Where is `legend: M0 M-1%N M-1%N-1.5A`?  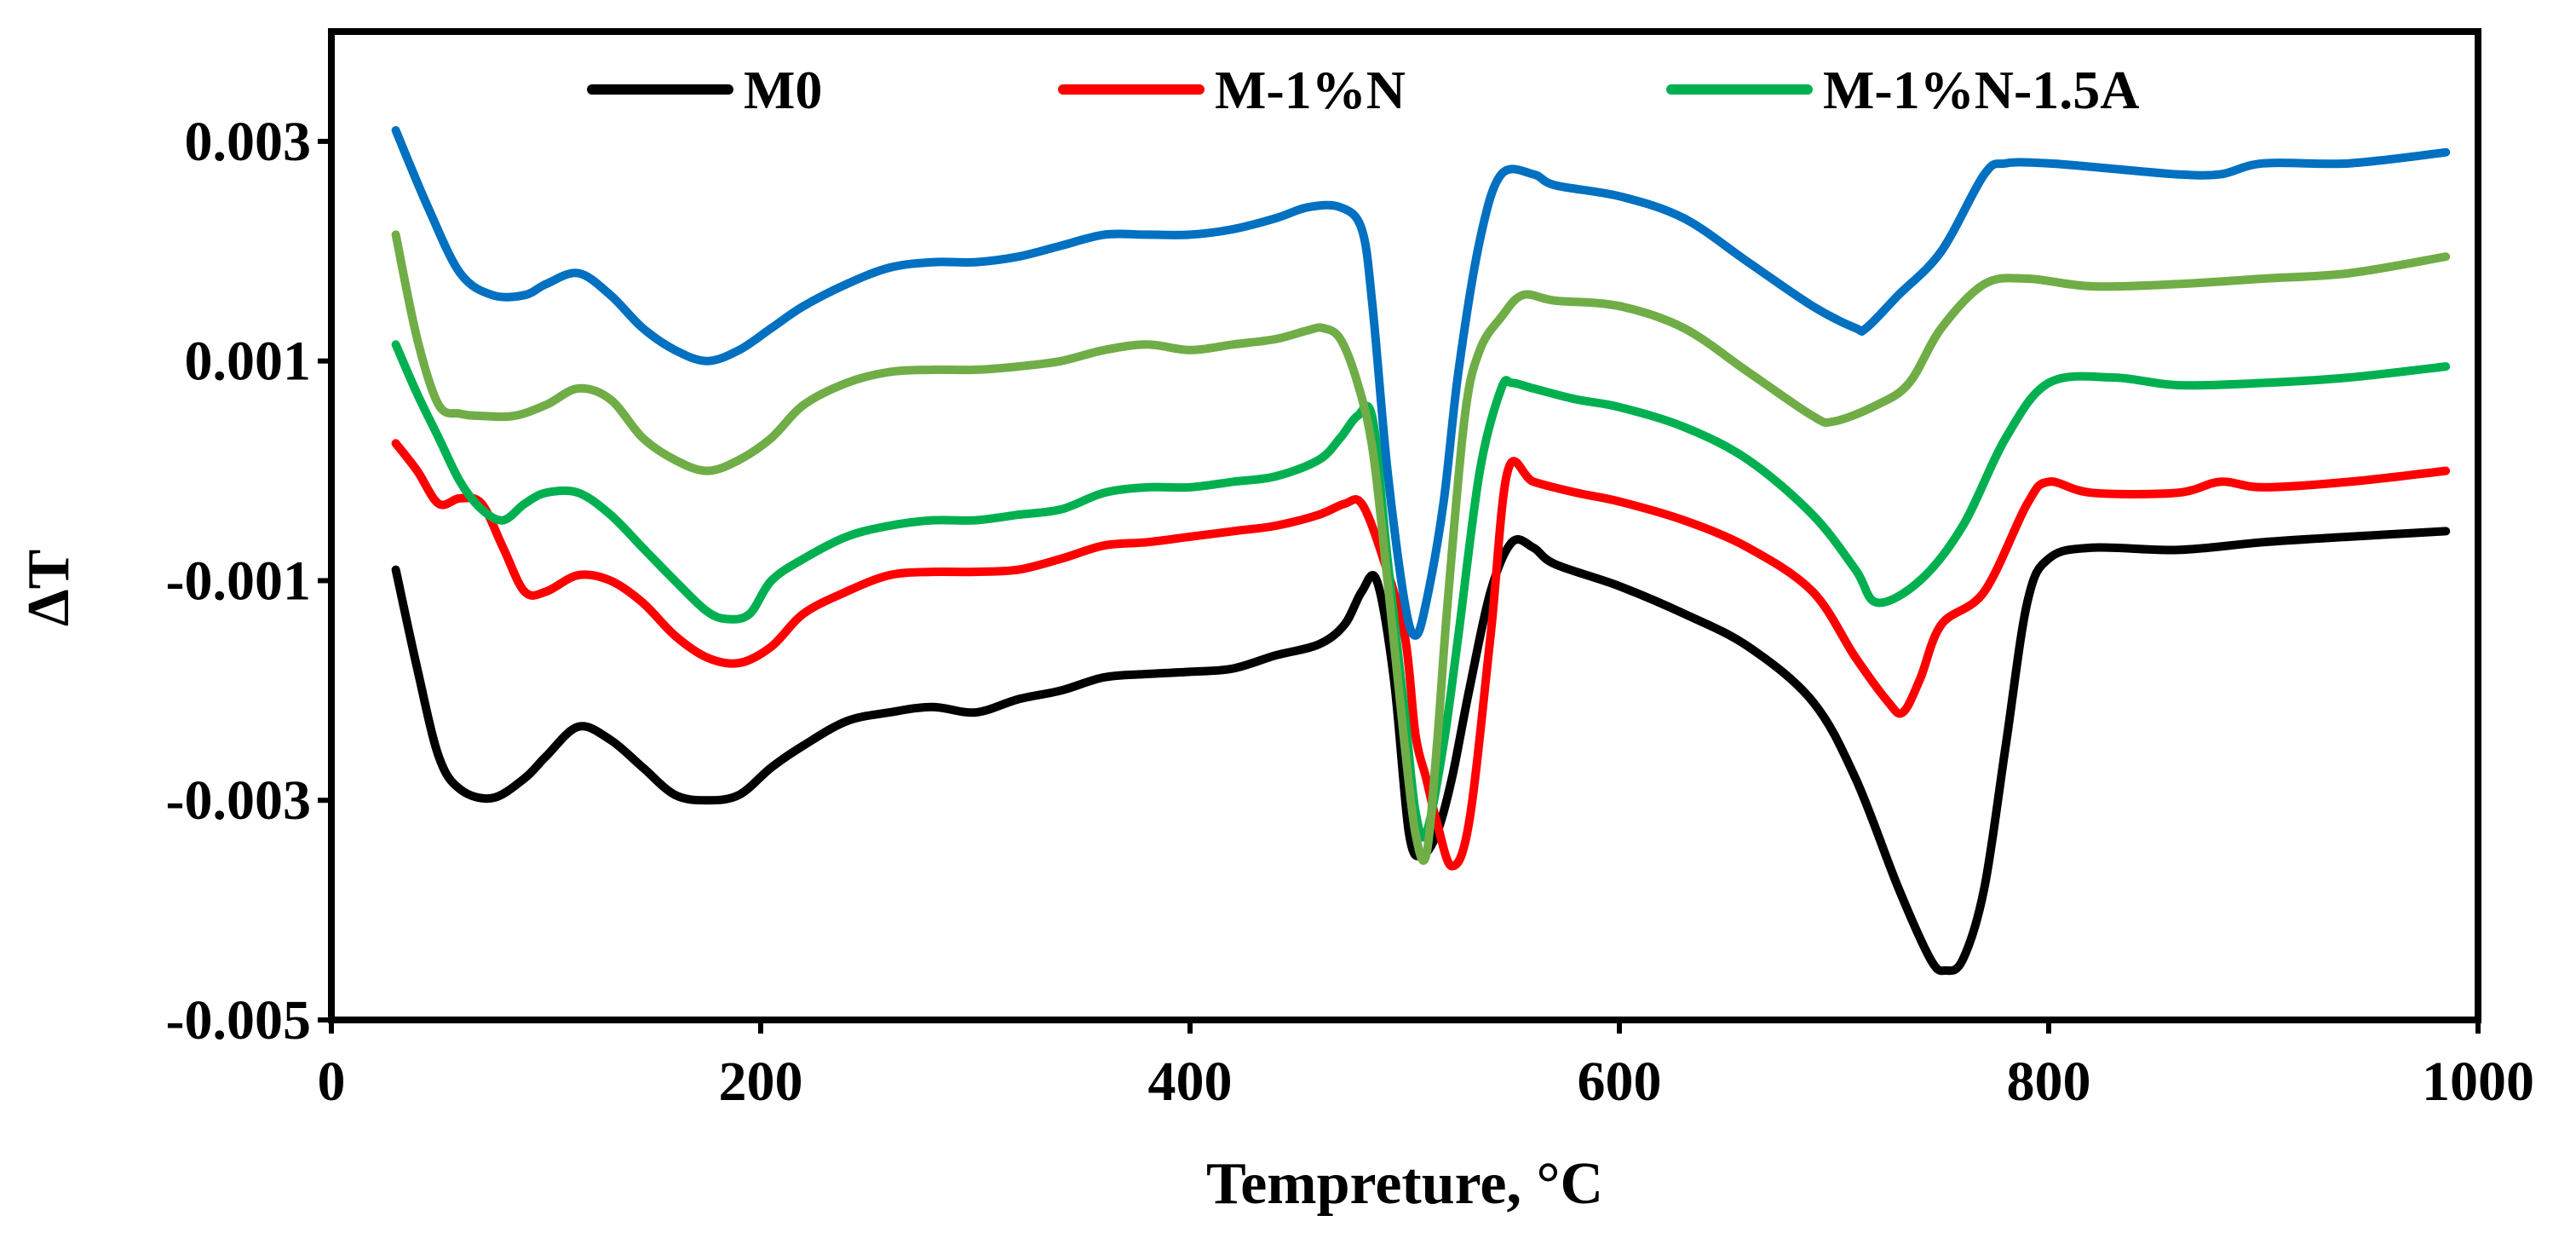 legend: M0 M-1%N M-1%N-1.5A is located at coordinates (1363, 90).